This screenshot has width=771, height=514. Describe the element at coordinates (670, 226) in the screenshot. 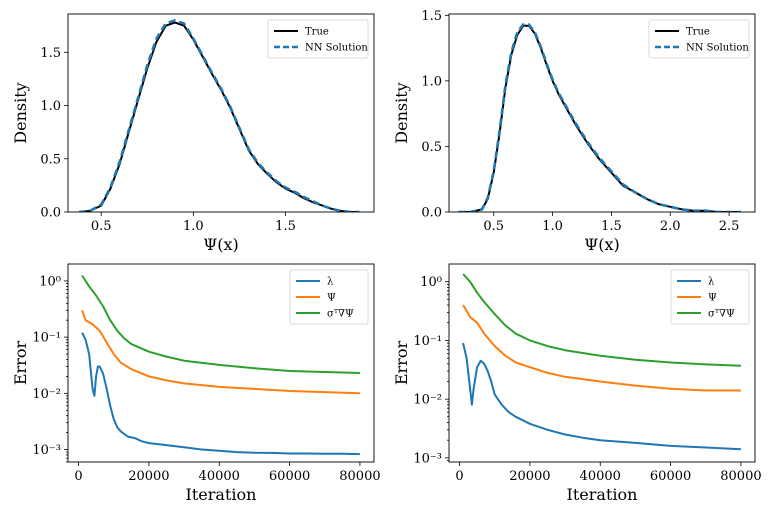

I see `x-tick-label: 2.0` at that location.